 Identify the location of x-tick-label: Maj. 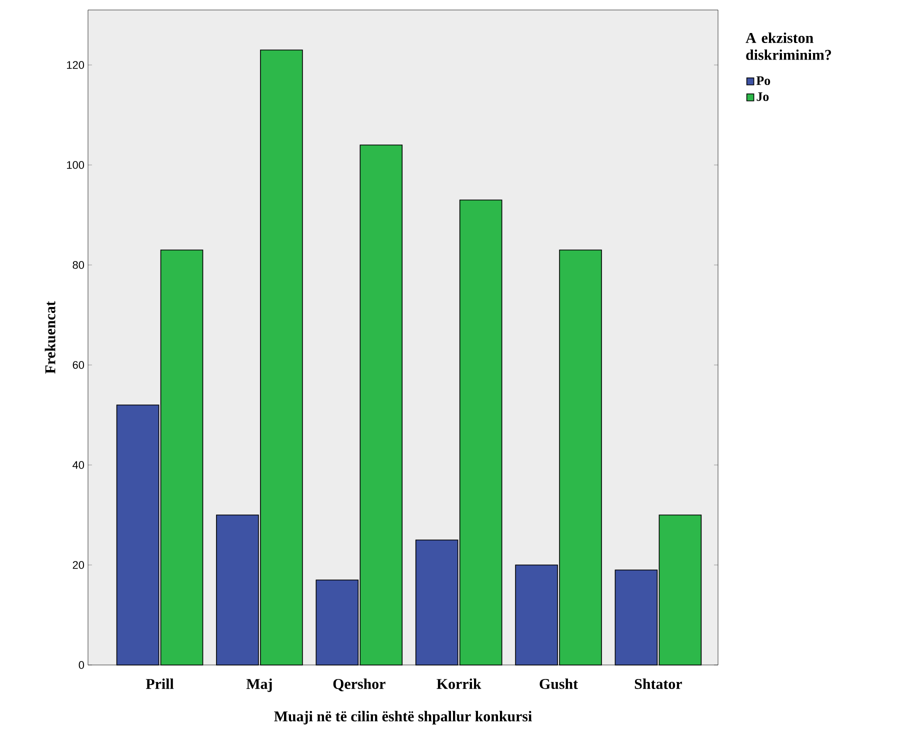
(259, 685).